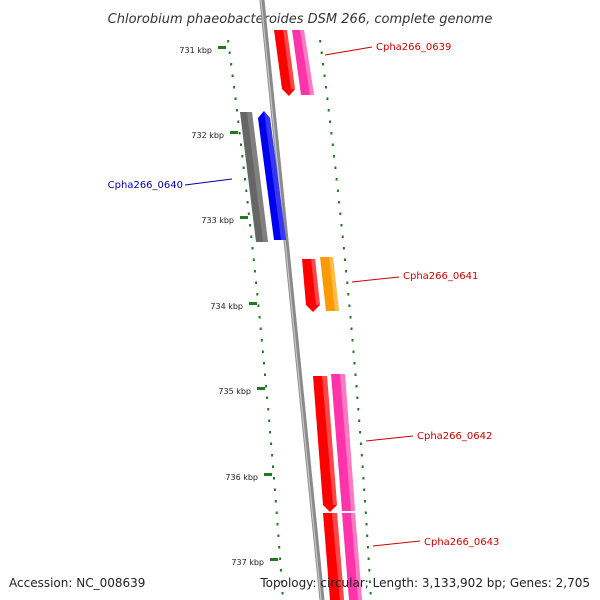  Describe the element at coordinates (214, 135) in the screenshot. I see `tick-732: 732 kbp` at that location.